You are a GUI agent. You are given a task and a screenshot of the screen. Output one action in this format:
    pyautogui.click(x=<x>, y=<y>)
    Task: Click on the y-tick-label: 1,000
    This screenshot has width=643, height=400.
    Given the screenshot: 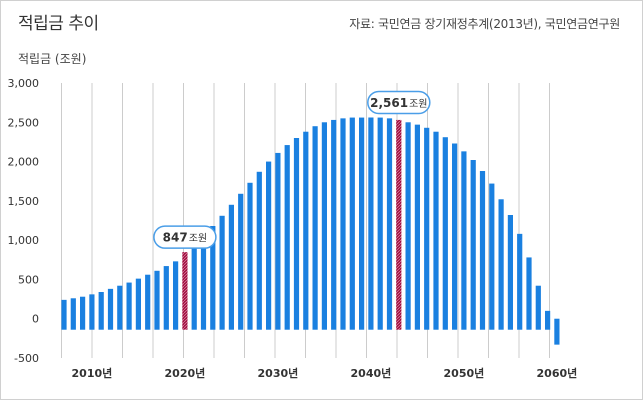 What is the action you would take?
    pyautogui.click(x=24, y=240)
    